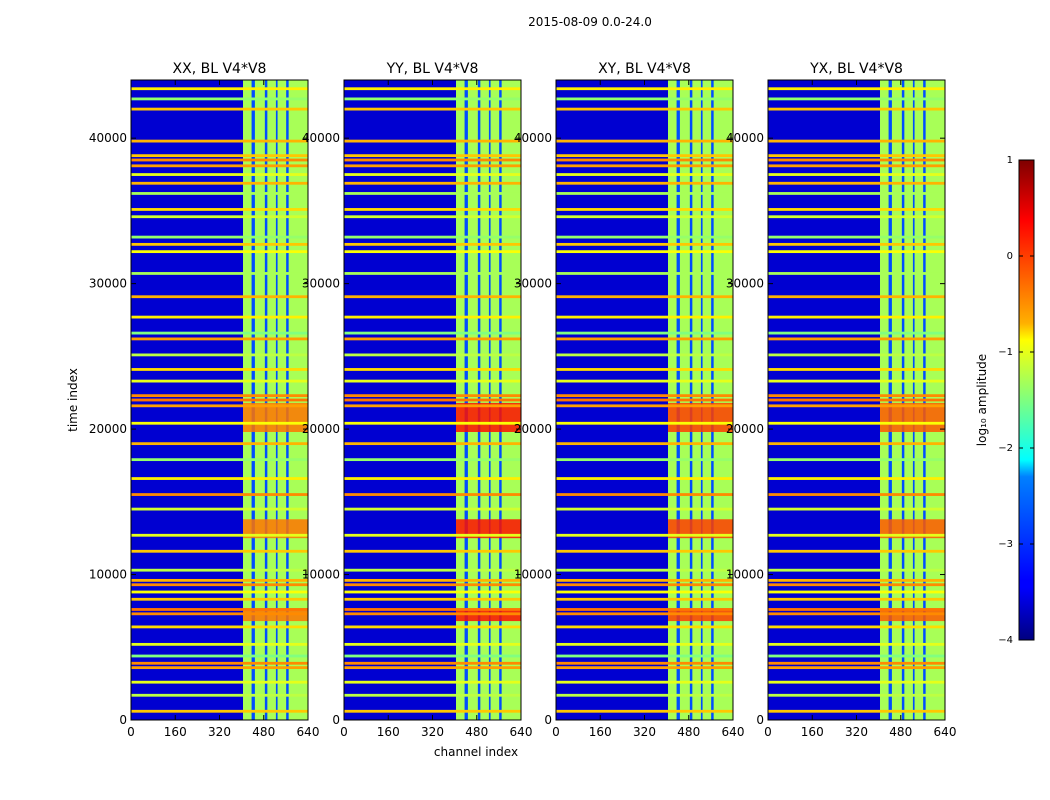  I want to click on panel-title: YX, BL V4*V8, so click(856, 69).